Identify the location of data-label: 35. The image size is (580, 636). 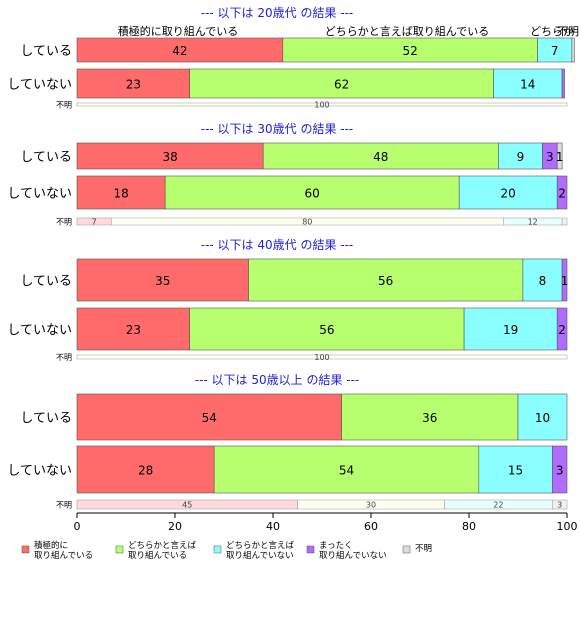
(162, 281).